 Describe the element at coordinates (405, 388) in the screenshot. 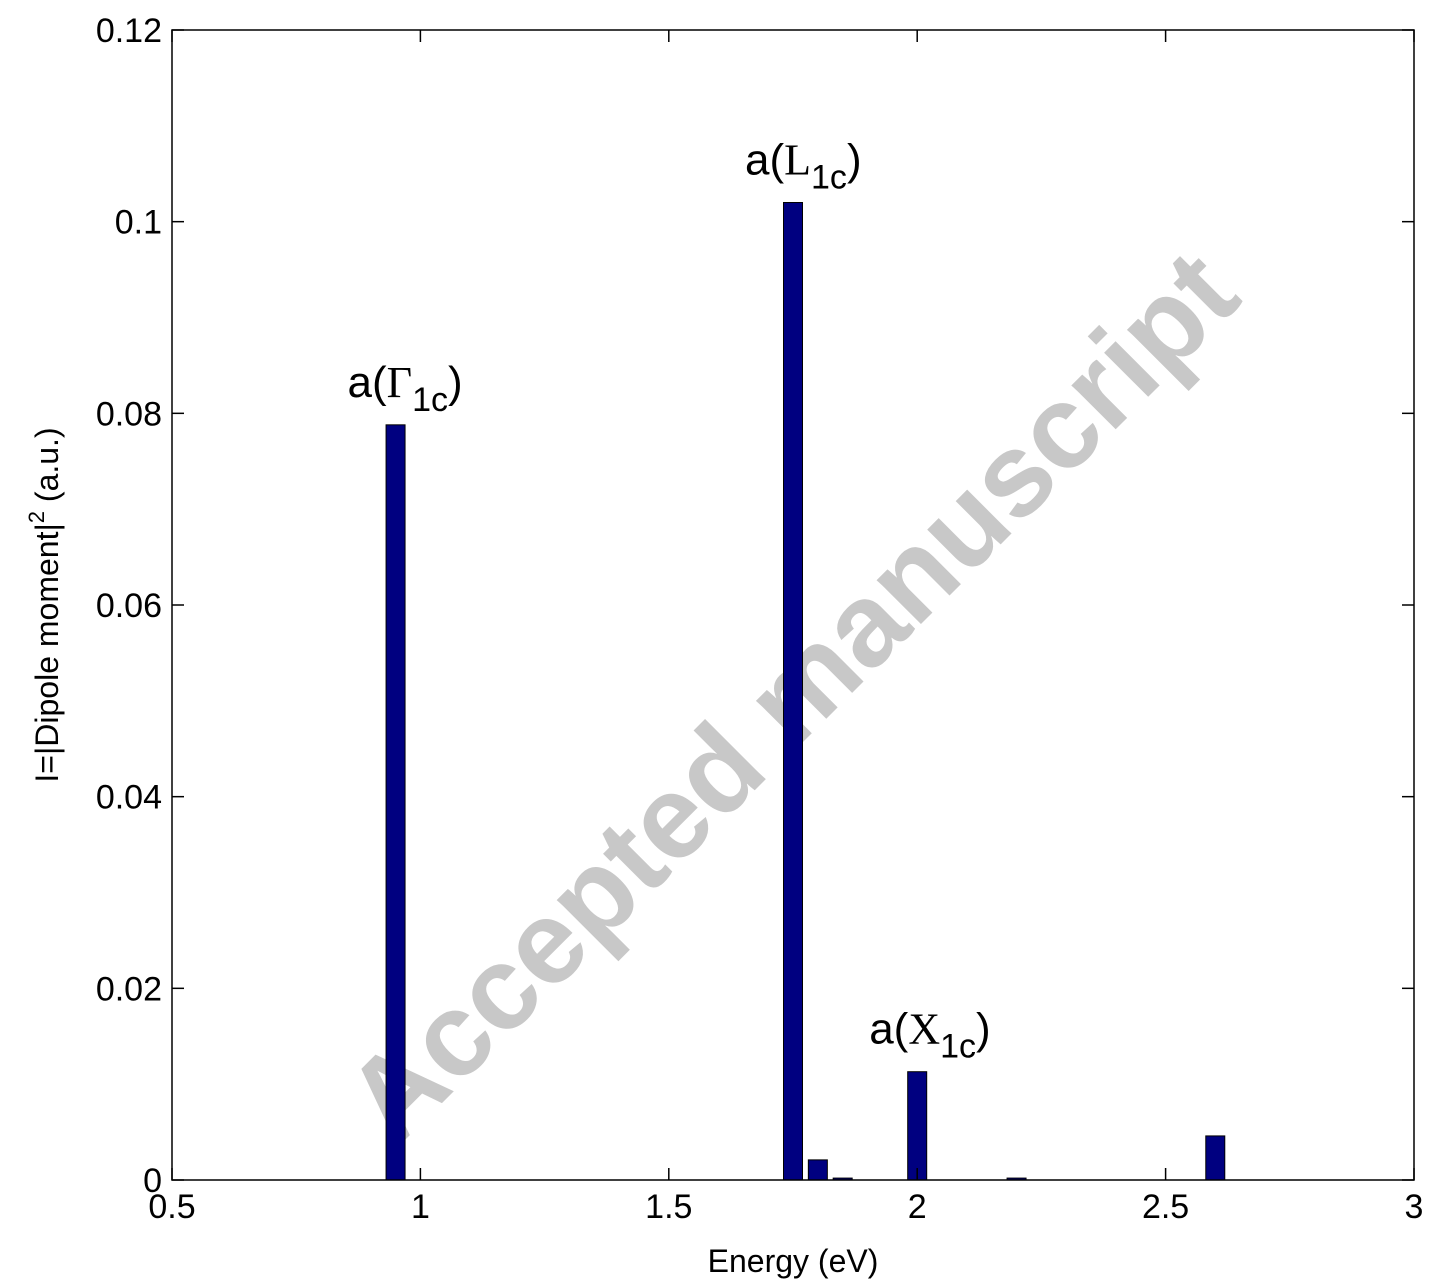

I see `bar-annotation: a(Γ1c)` at that location.